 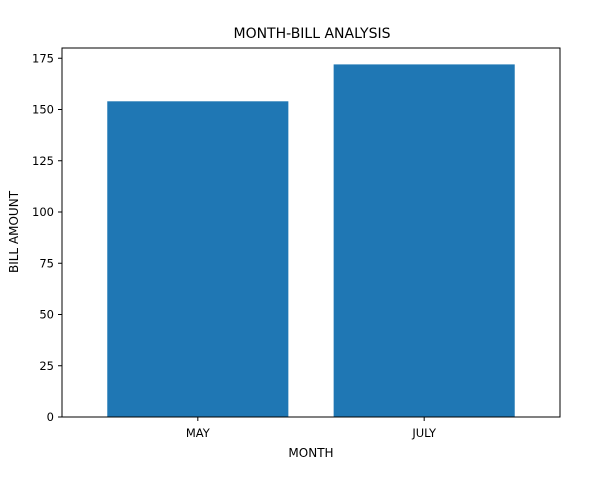 What do you see at coordinates (14, 231) in the screenshot?
I see `y-axis-label: BILL AMOUNT` at bounding box center [14, 231].